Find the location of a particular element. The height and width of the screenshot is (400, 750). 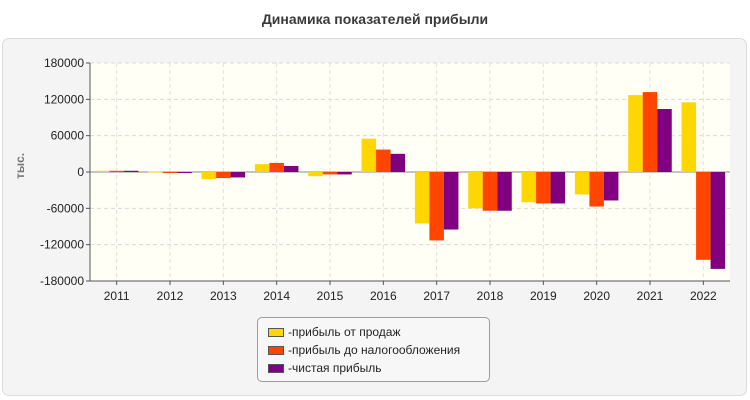

x-tick-label: 2015 is located at coordinates (330, 296).